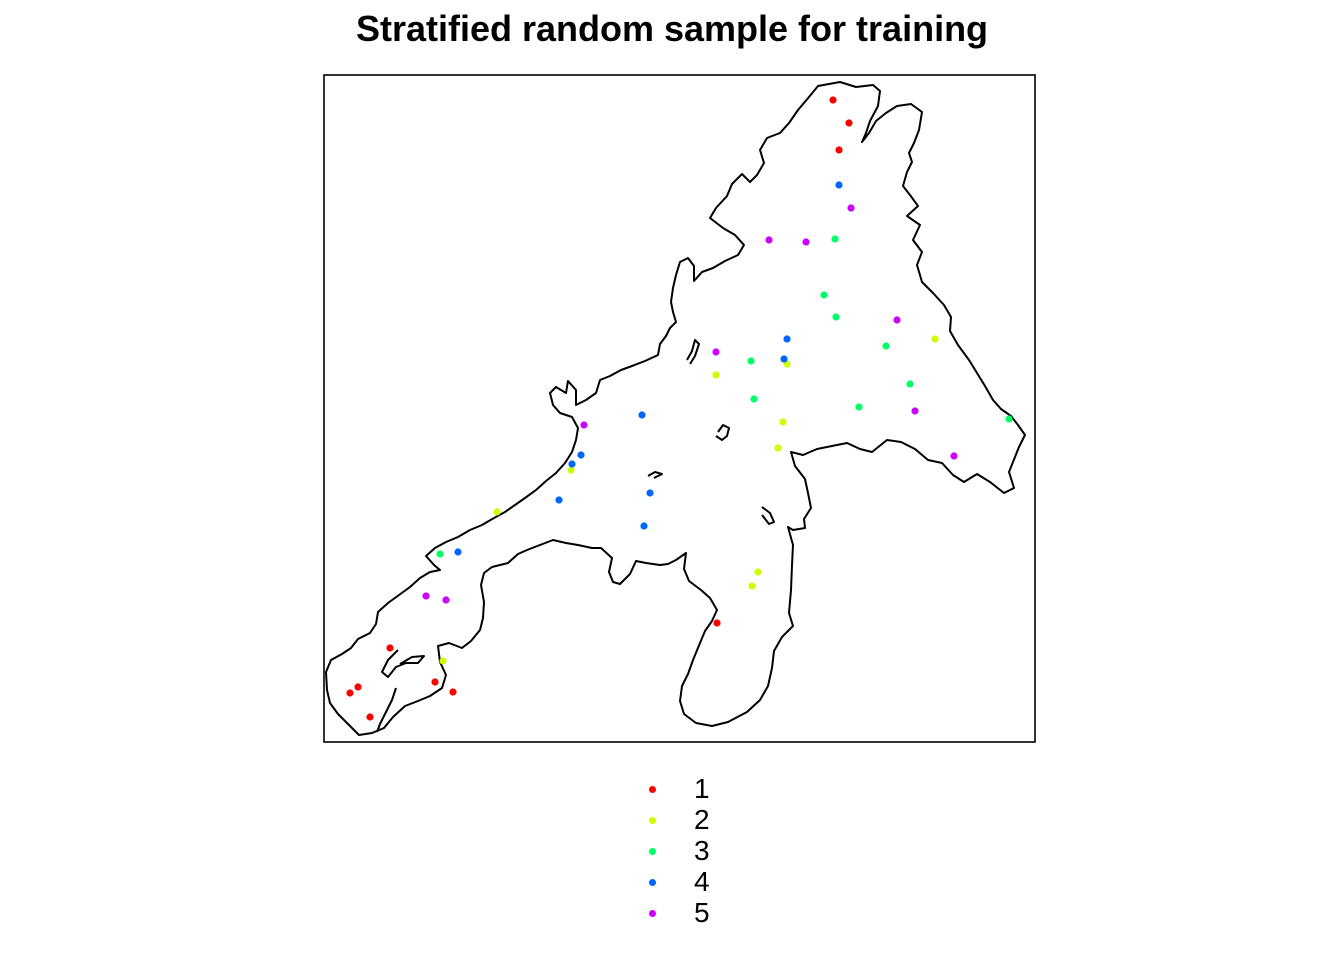  What do you see at coordinates (702, 850) in the screenshot?
I see `legend-label: 3` at bounding box center [702, 850].